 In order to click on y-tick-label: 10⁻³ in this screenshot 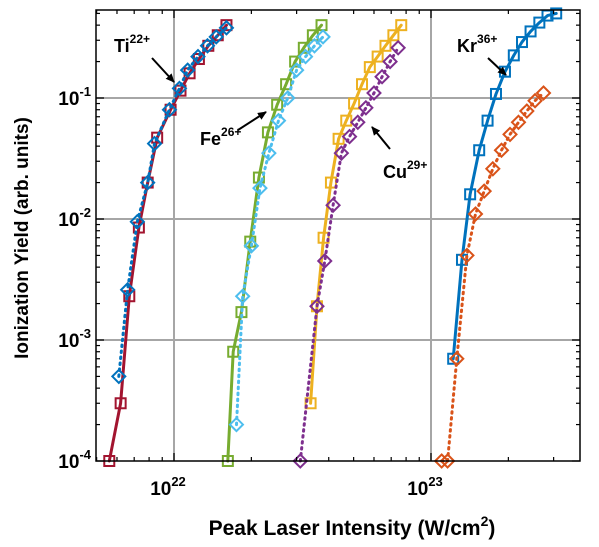, I will do `click(74, 339)`.